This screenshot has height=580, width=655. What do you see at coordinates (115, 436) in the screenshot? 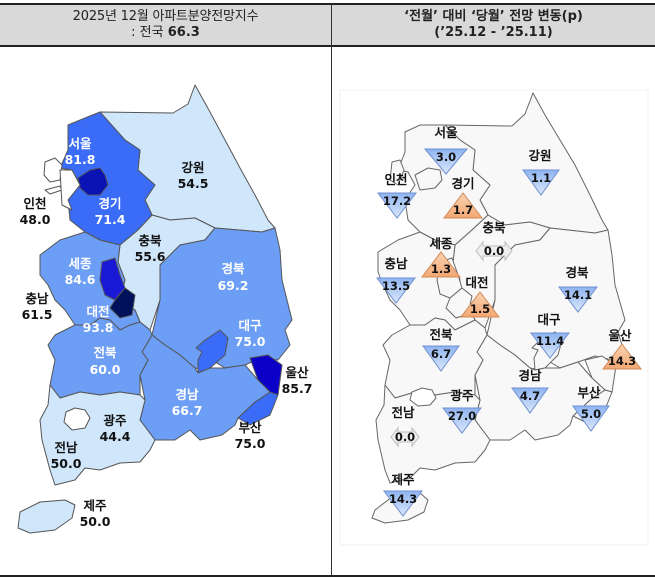
I see `label-gwangju-value: 44.4` at bounding box center [115, 436].